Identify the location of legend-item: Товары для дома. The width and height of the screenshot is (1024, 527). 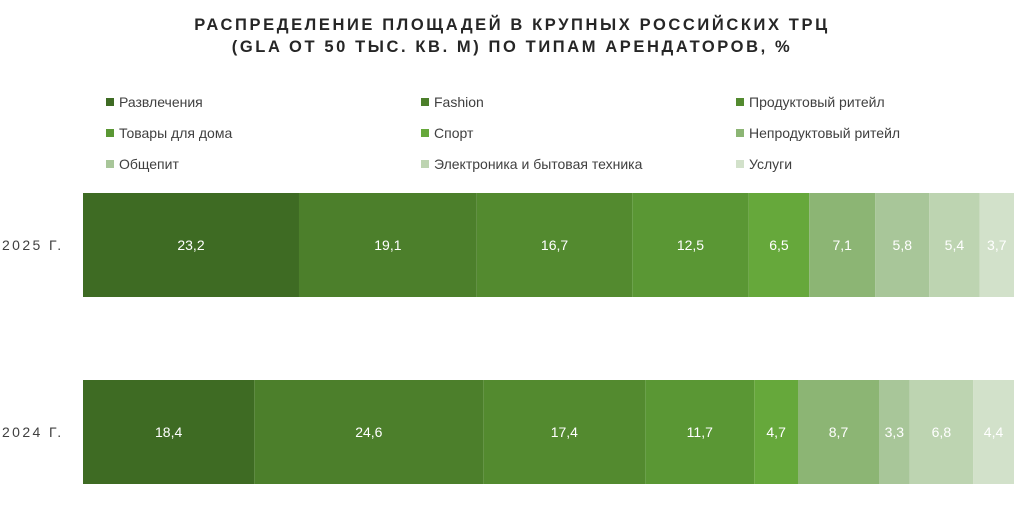
(169, 133).